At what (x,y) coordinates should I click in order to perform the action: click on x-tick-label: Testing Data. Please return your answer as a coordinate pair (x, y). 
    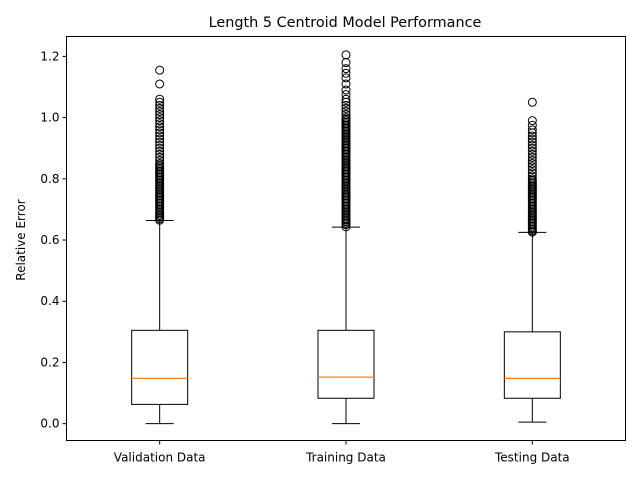
    Looking at the image, I should click on (532, 458).